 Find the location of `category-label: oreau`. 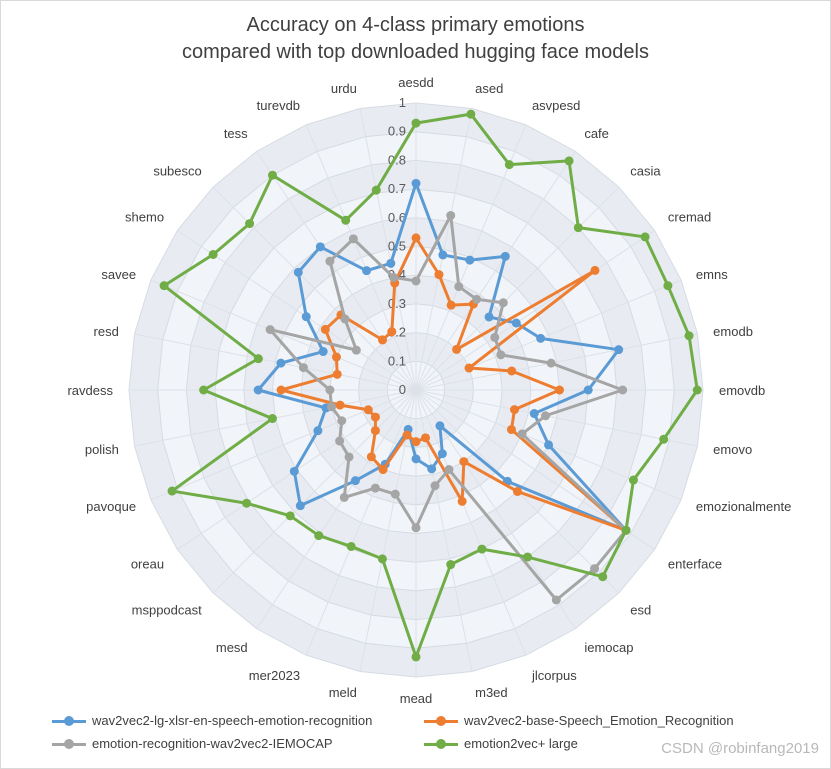

category-label: oreau is located at coordinates (147, 563).